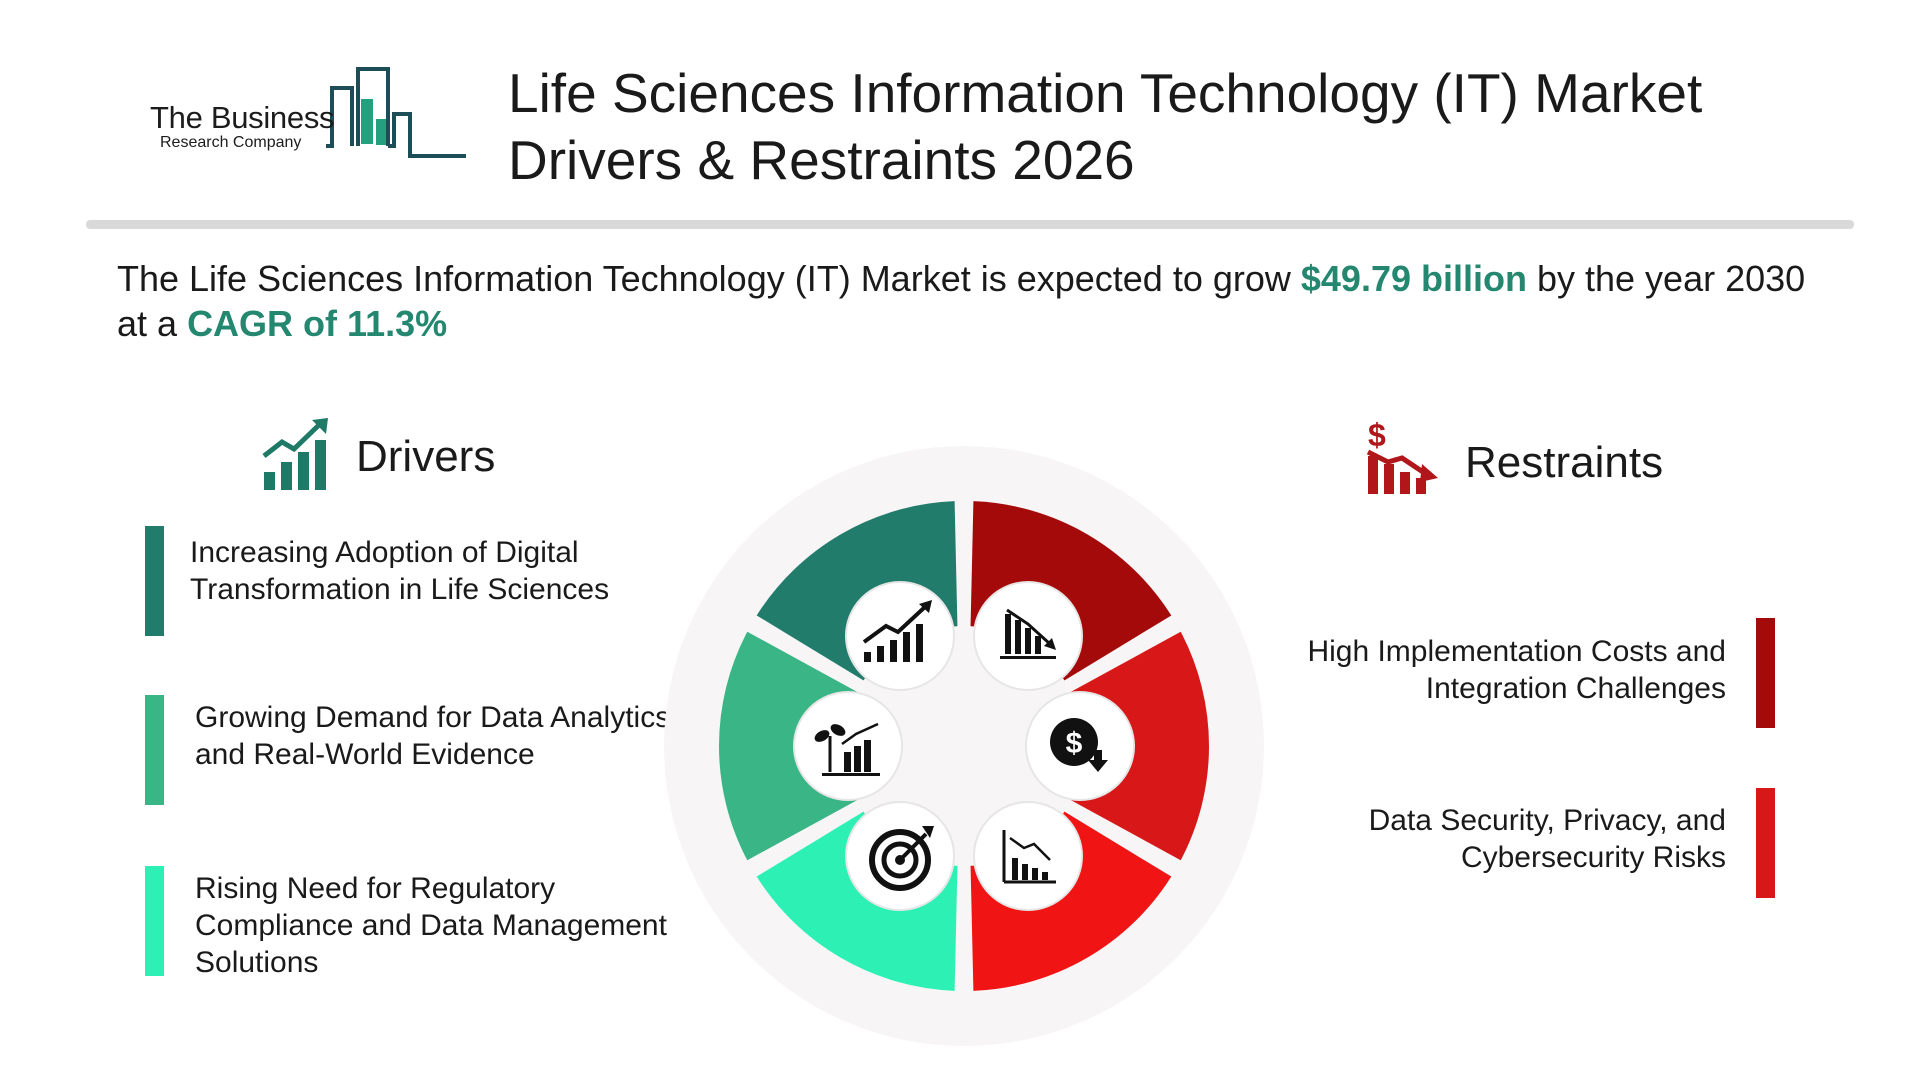 This screenshot has width=1920, height=1080. What do you see at coordinates (1765, 843) in the screenshot?
I see `restraint-2-bar` at bounding box center [1765, 843].